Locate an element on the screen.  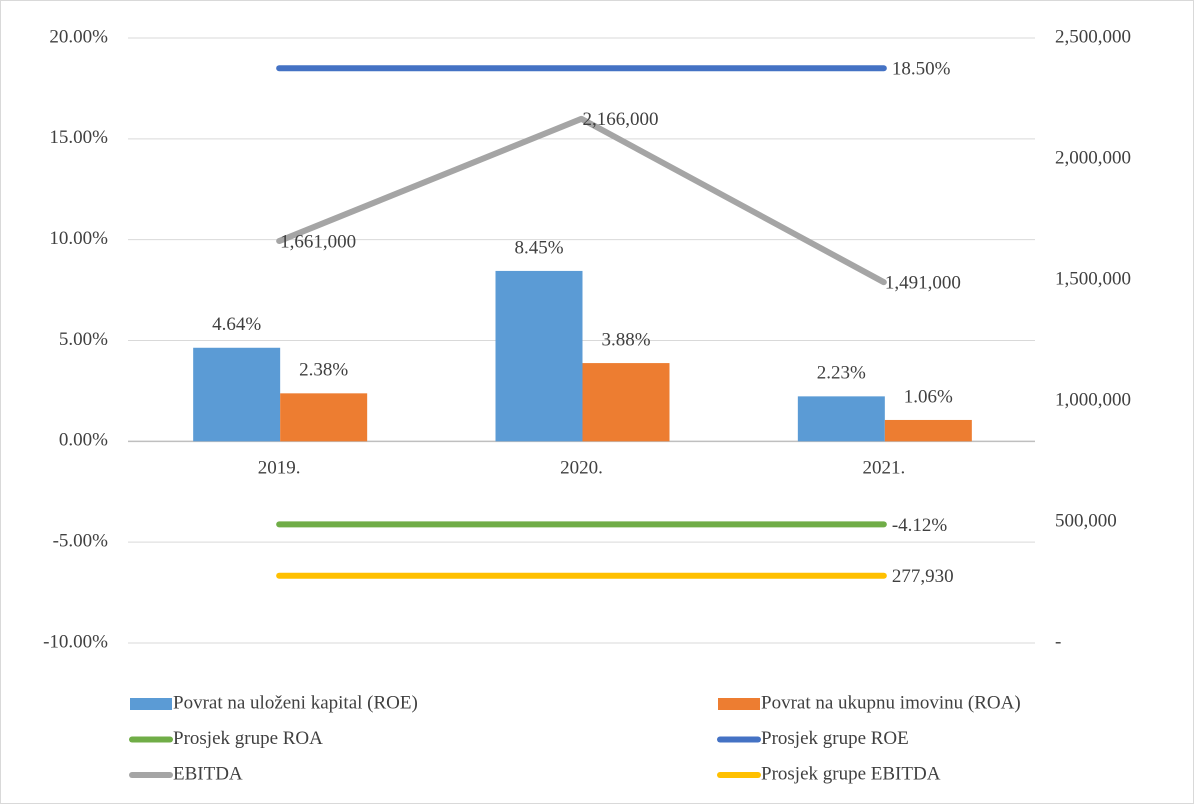
bar-value-label: 2.38% is located at coordinates (323, 370).